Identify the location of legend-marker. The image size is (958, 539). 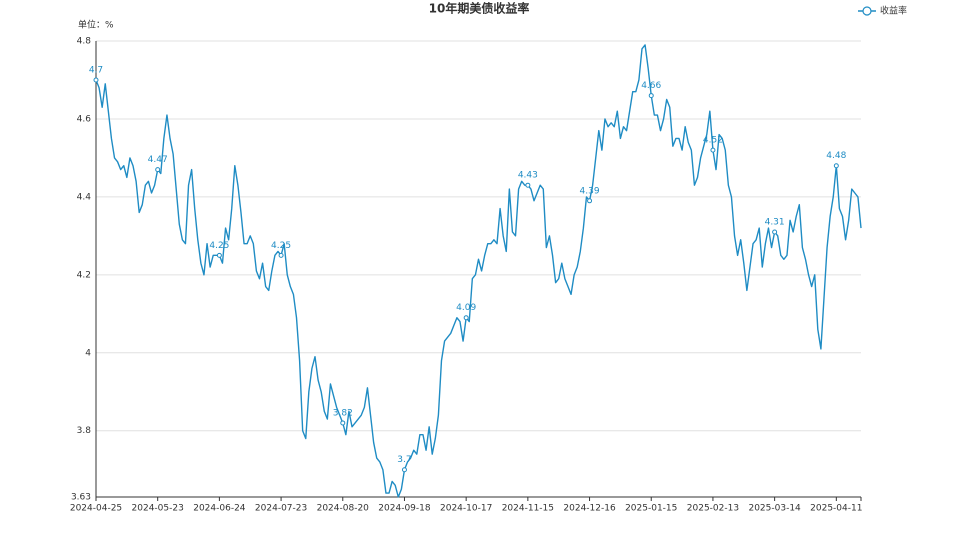
(867, 11).